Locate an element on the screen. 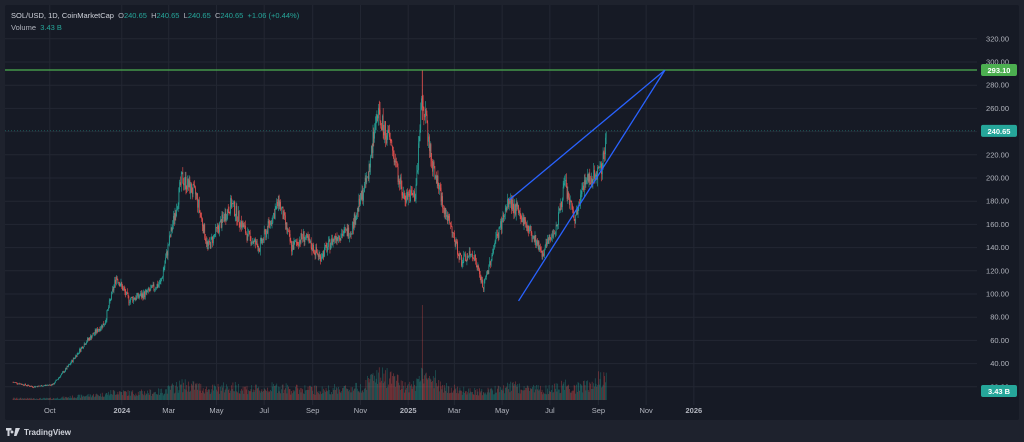 Image resolution: width=1024 pixels, height=442 pixels. x-tick-label: 2025 is located at coordinates (408, 410).